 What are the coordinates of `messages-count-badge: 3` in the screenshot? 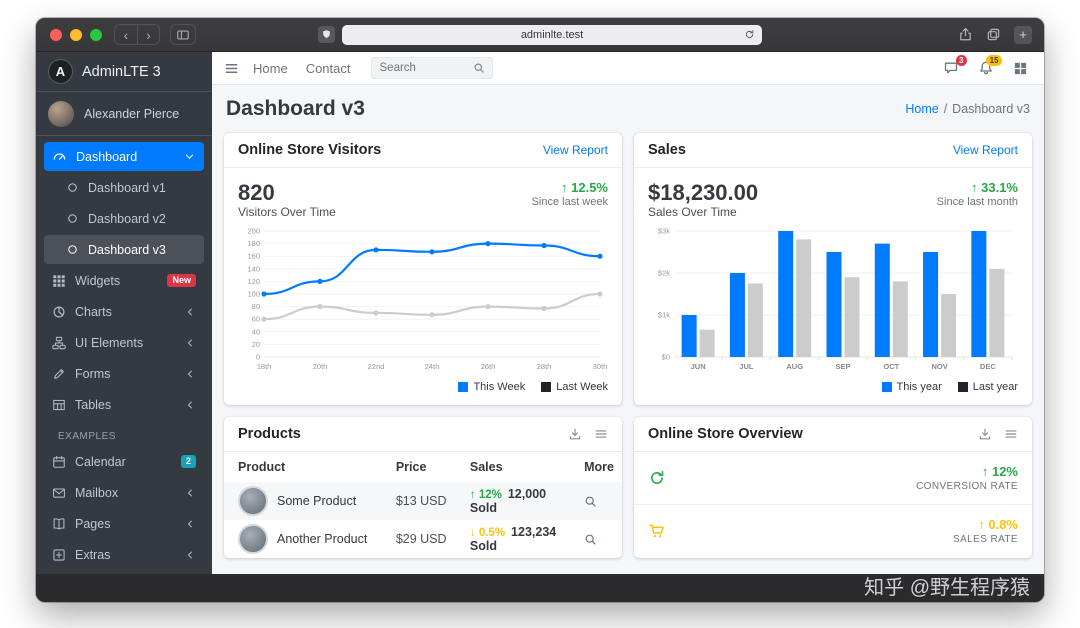 It's located at (961, 60).